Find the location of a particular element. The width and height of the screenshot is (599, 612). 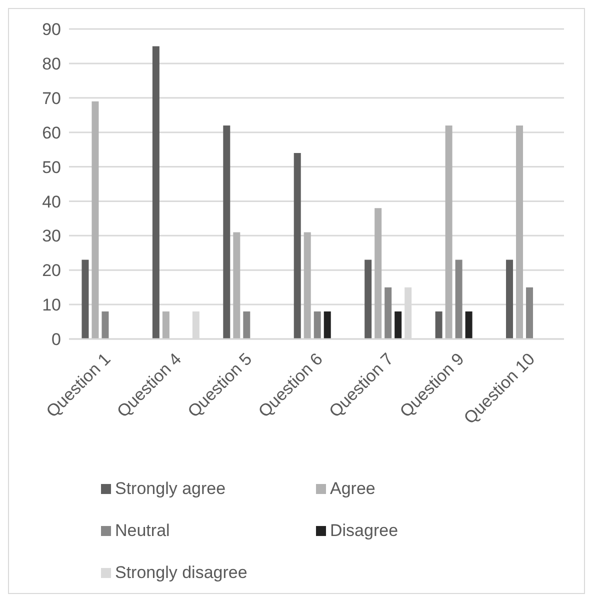

y-tick-label: 0 is located at coordinates (56, 340).